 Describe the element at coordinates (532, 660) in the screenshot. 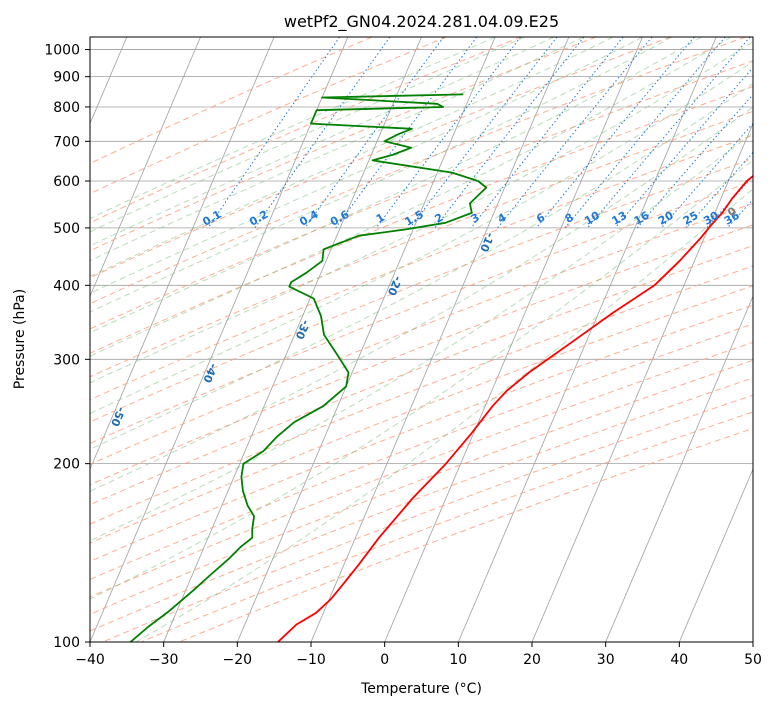

I see `x-tick-label: 20` at that location.